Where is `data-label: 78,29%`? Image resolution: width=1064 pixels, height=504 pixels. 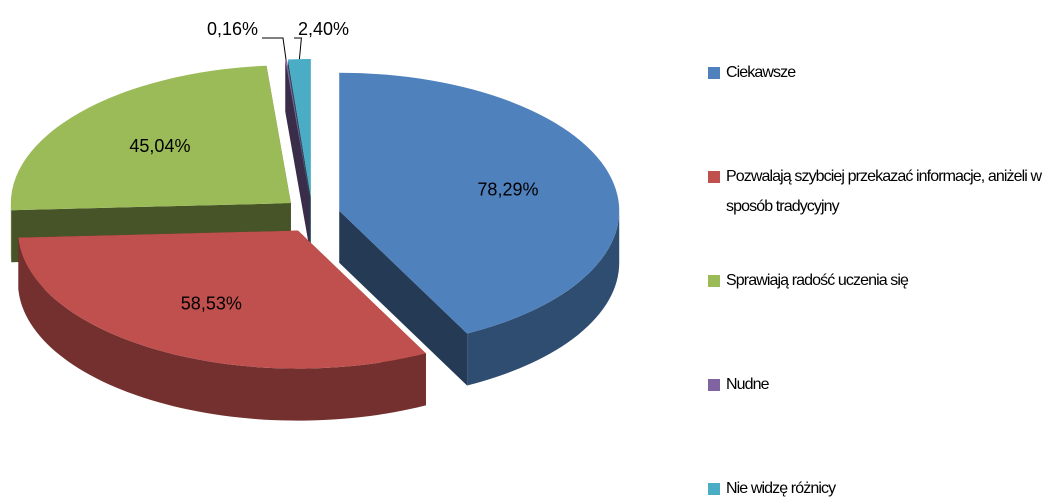
data-label: 78,29% is located at coordinates (507, 189).